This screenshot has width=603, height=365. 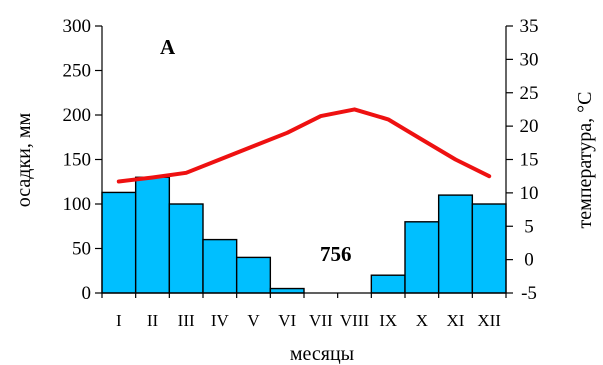 I want to click on x-tick-label: V, so click(x=253, y=320).